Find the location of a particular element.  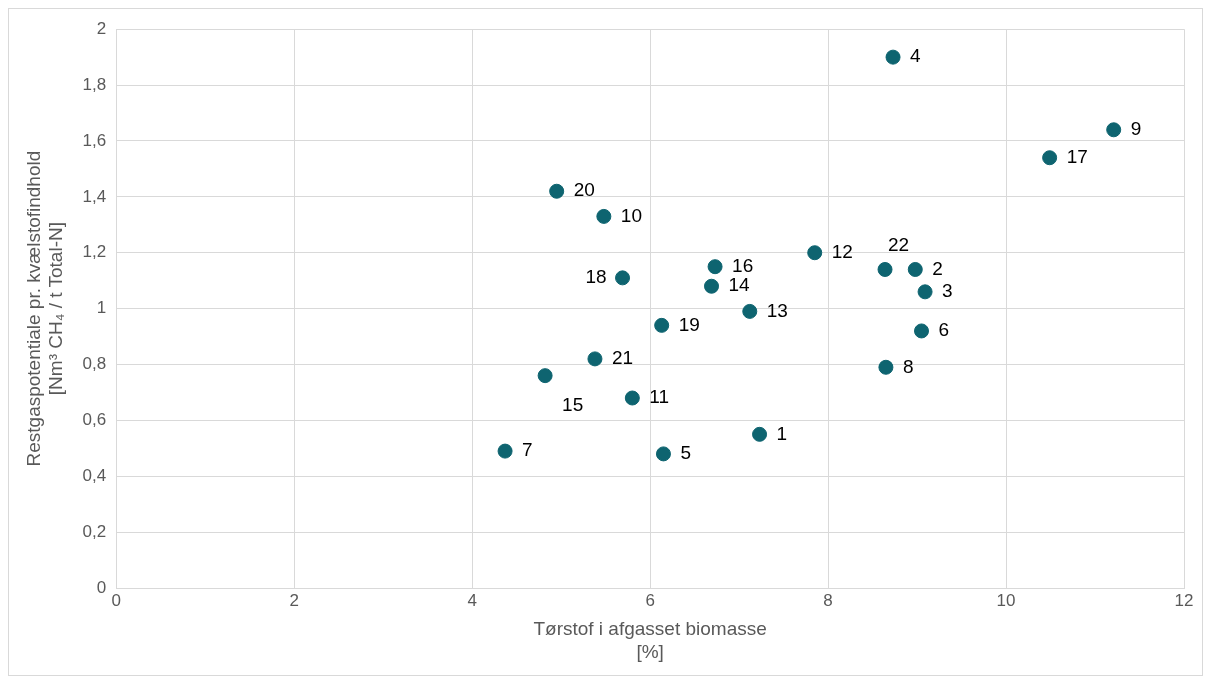

x-tick-label: 6 is located at coordinates (650, 600).